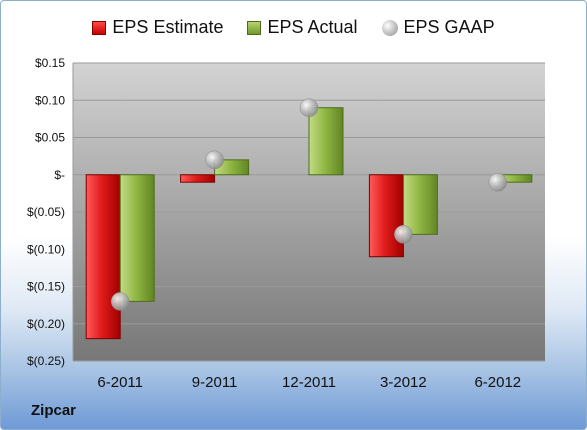 This screenshot has height=430, width=587. Describe the element at coordinates (46, 212) in the screenshot. I see `y-tick-label: $(0.05)` at that location.